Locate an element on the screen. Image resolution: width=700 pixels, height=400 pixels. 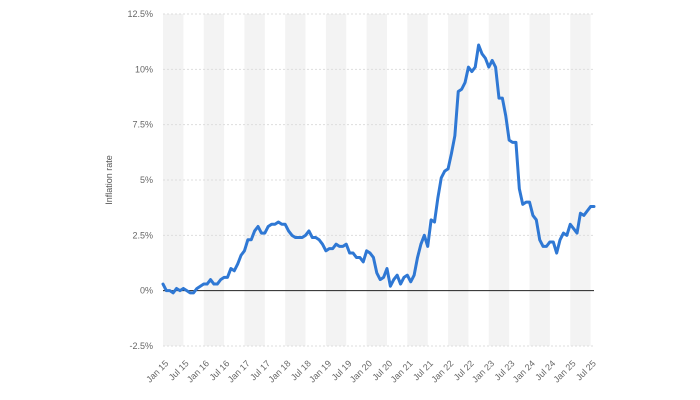
y-axis-ticks: -2.5% 0% 2.5% 5% 7.5% 10% 12.5% is located at coordinates (140, 180).